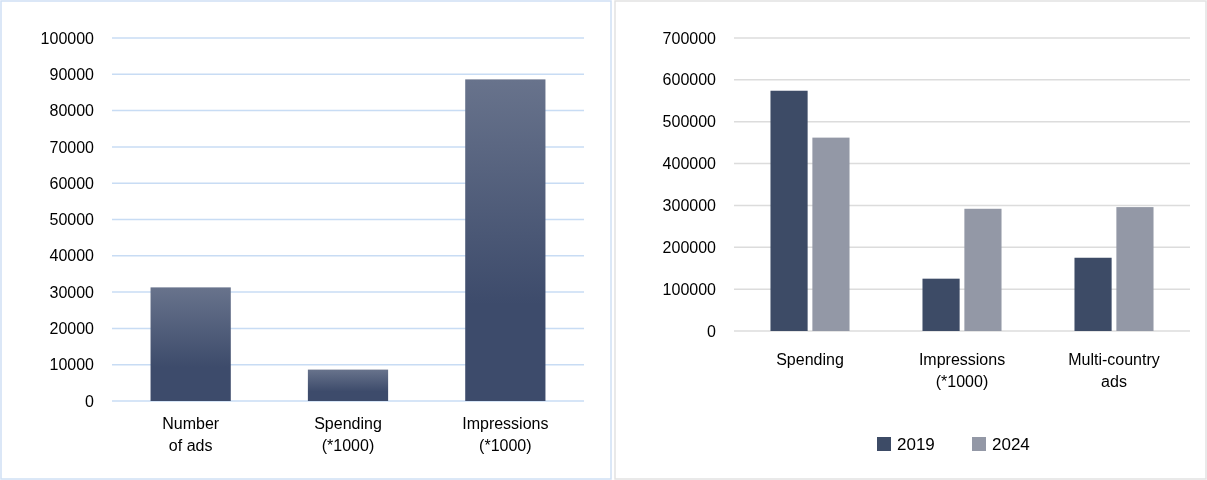 This screenshot has width=1207, height=480. Describe the element at coordinates (72, 111) in the screenshot. I see `y-tick-label: 80000` at that location.